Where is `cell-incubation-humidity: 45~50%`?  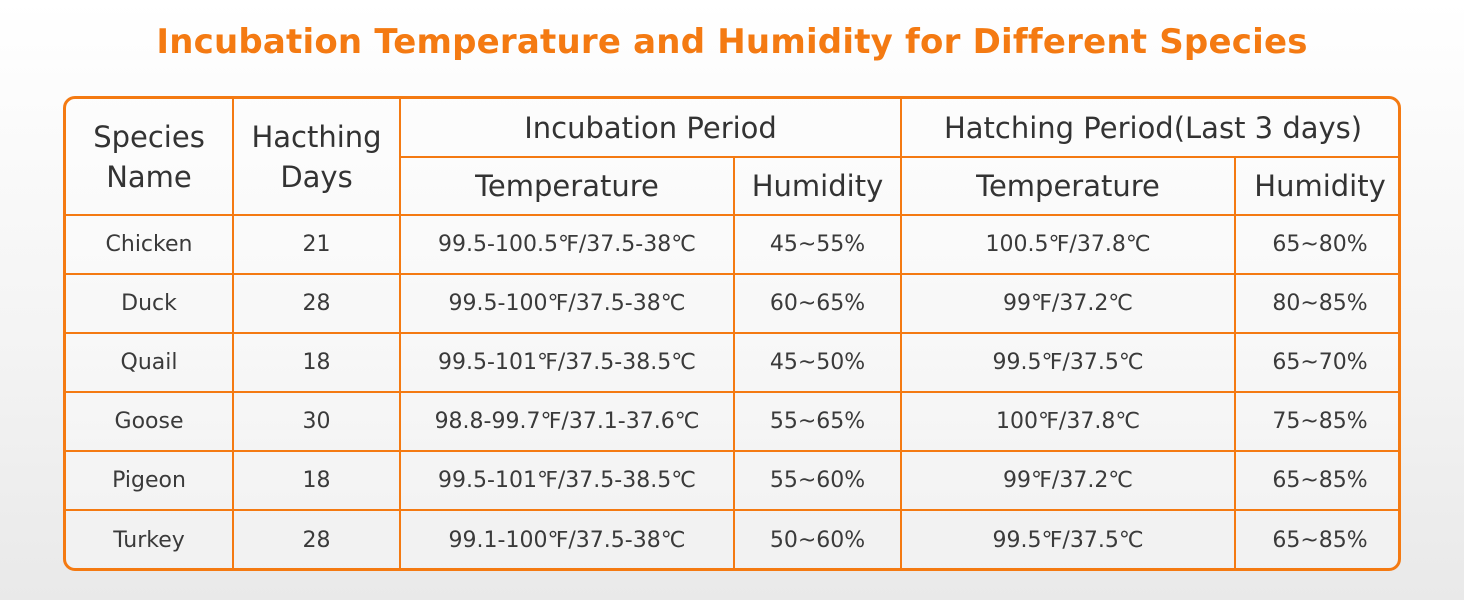
cell-incubation-humidity: 45~50% is located at coordinates (817, 362).